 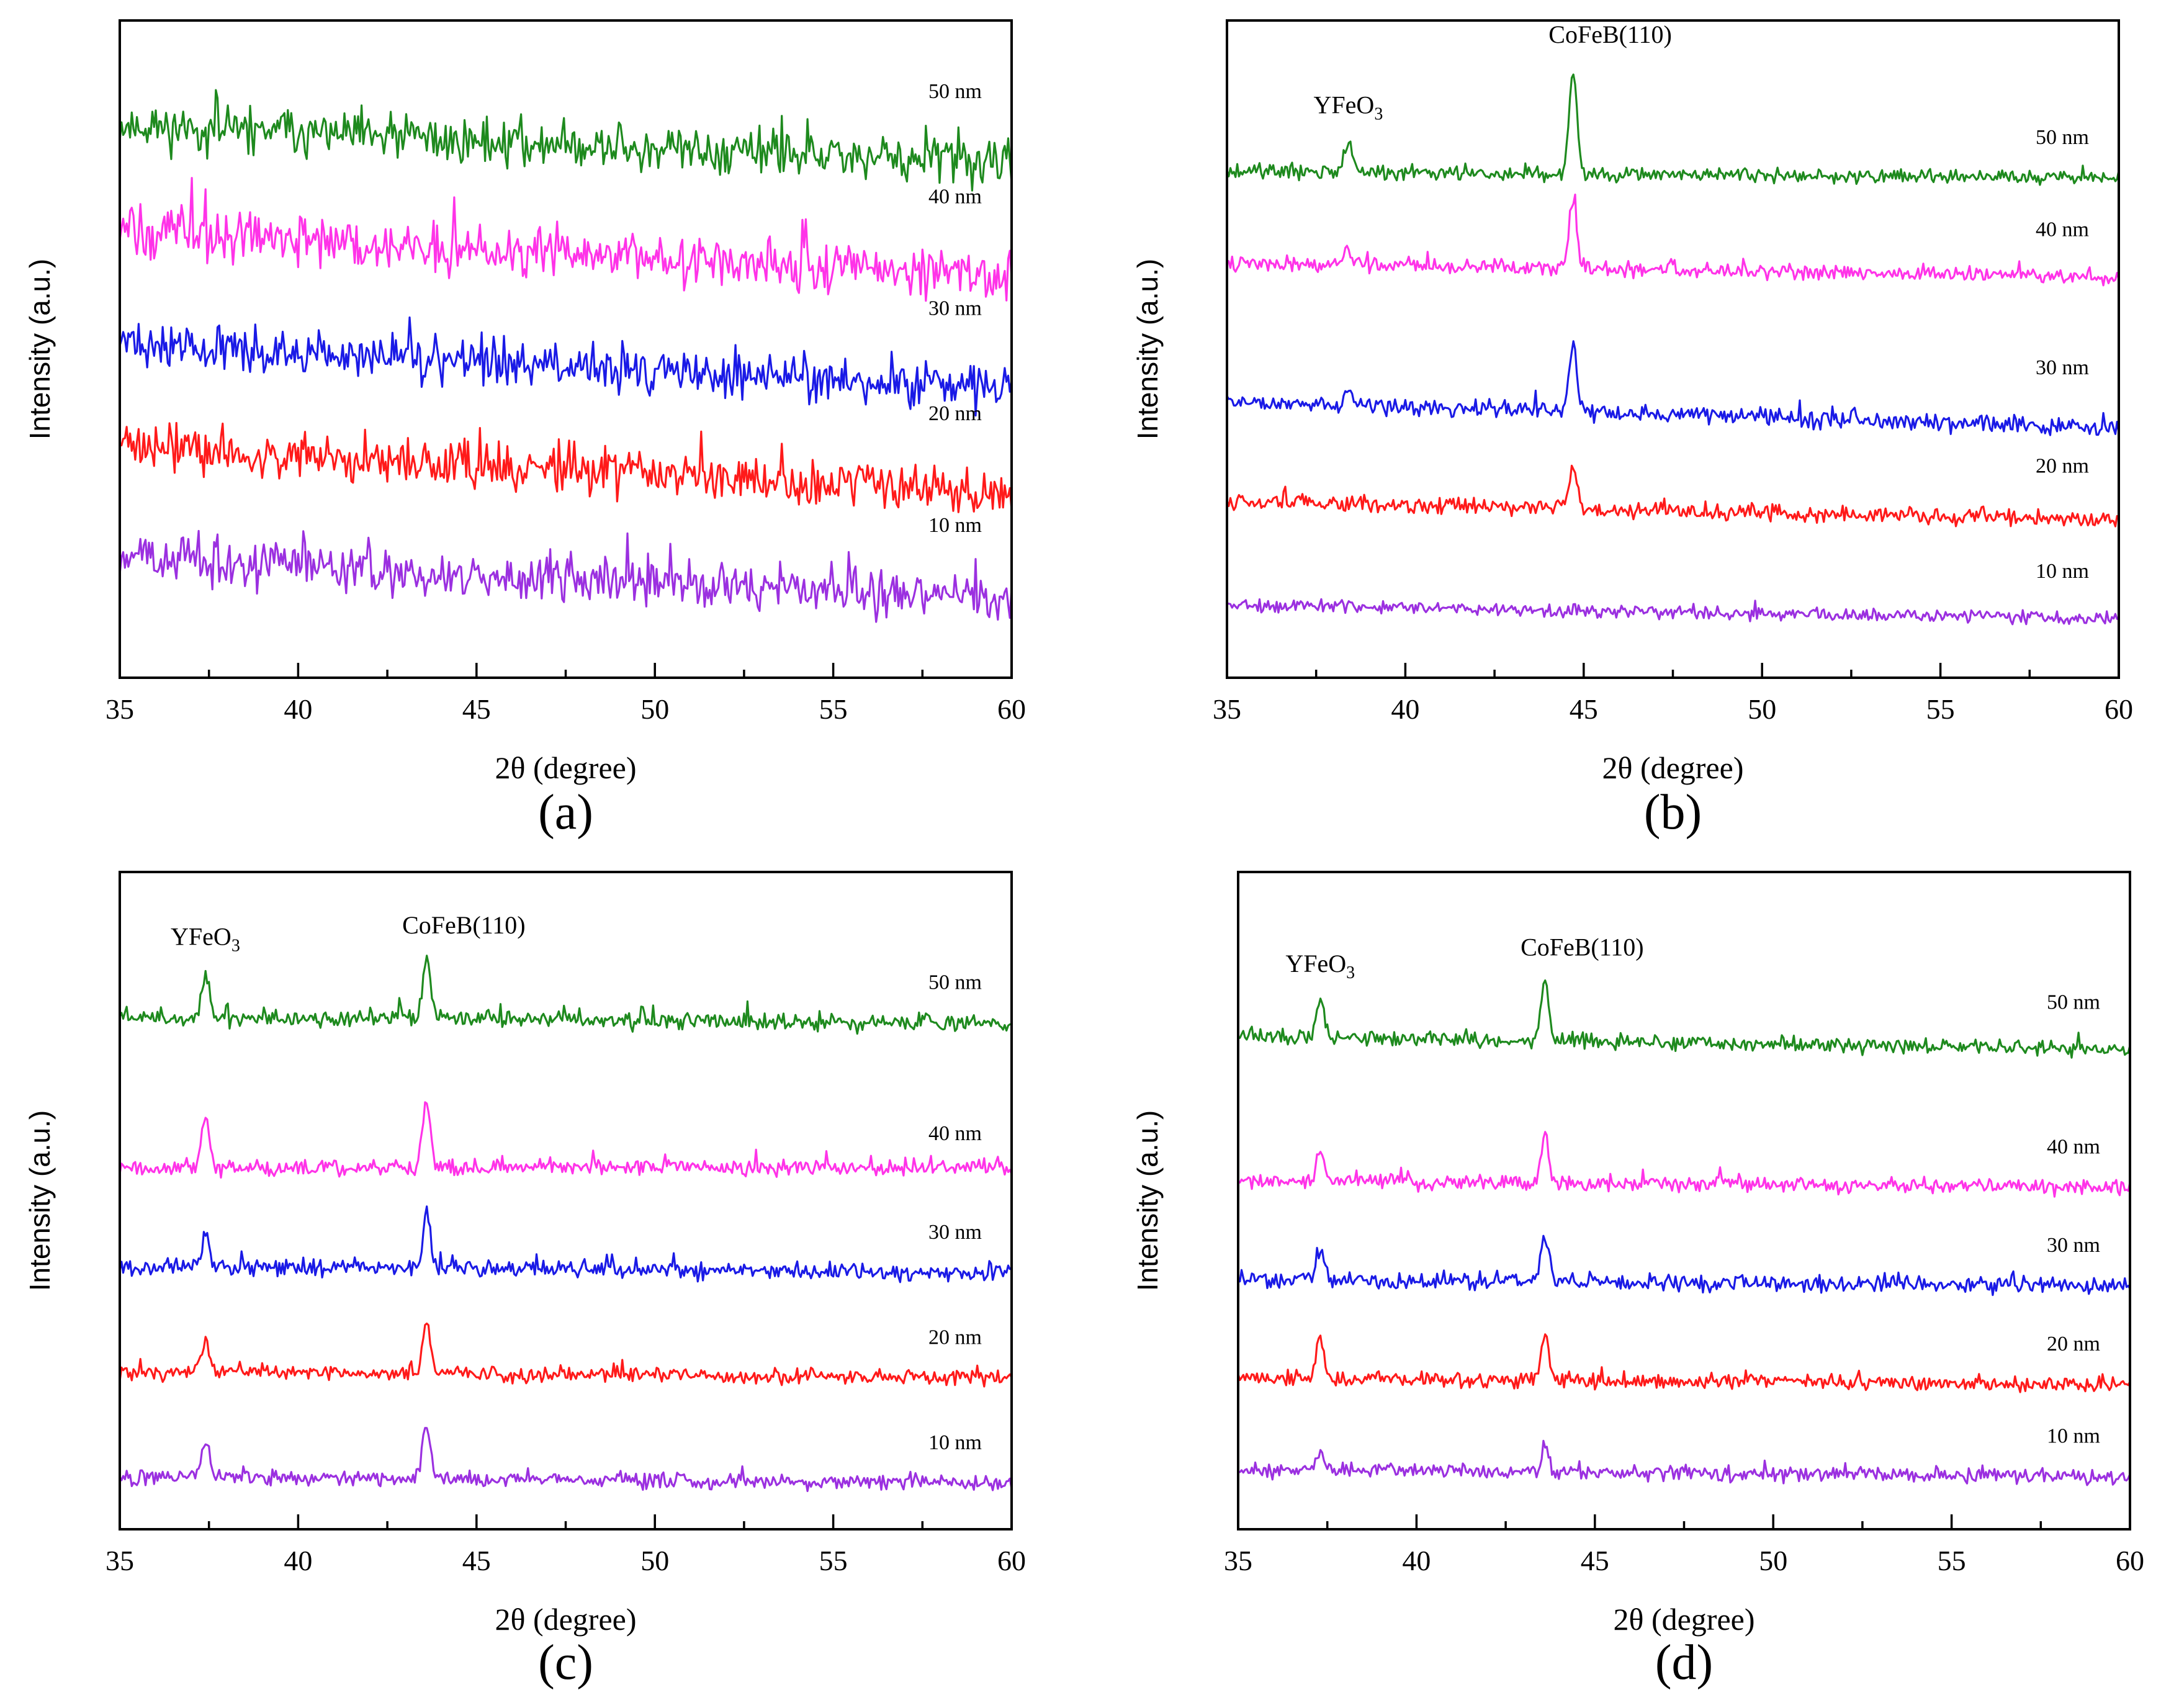 I want to click on panel-caption: (b), so click(x=1673, y=812).